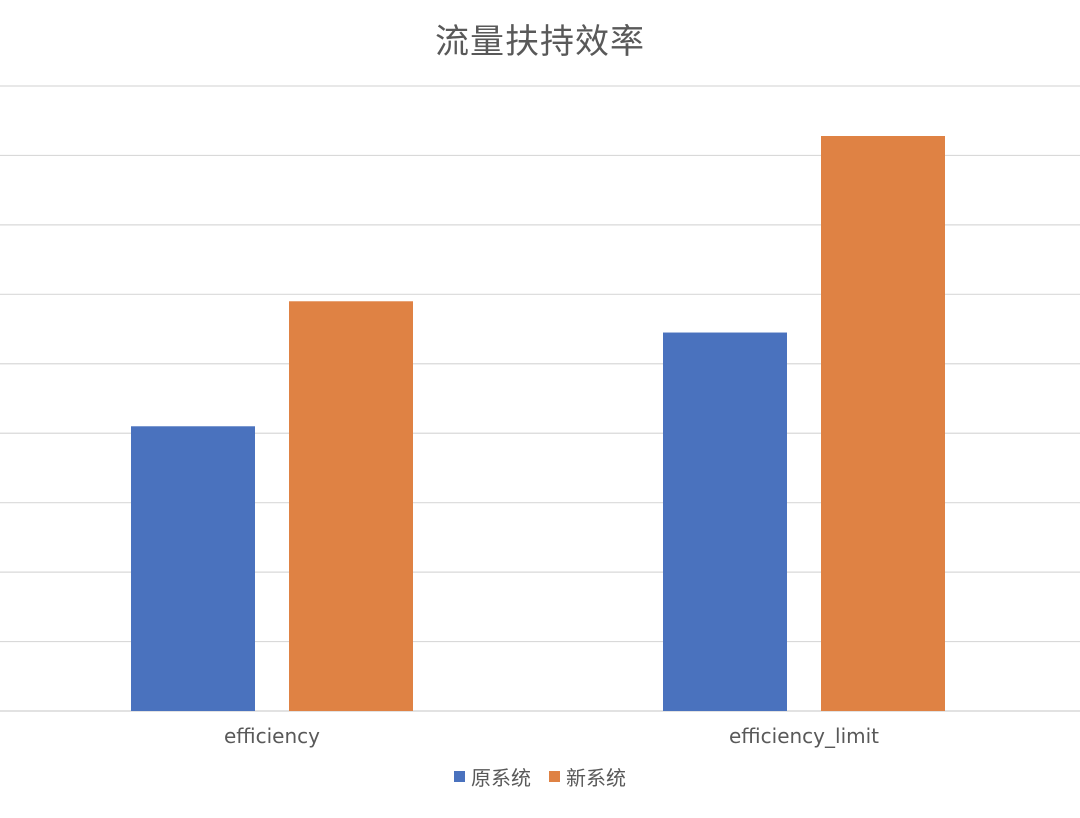 Image resolution: width=1080 pixels, height=818 pixels. I want to click on x-axis-tick-labels: efficiency efficiency_limit, so click(551, 736).